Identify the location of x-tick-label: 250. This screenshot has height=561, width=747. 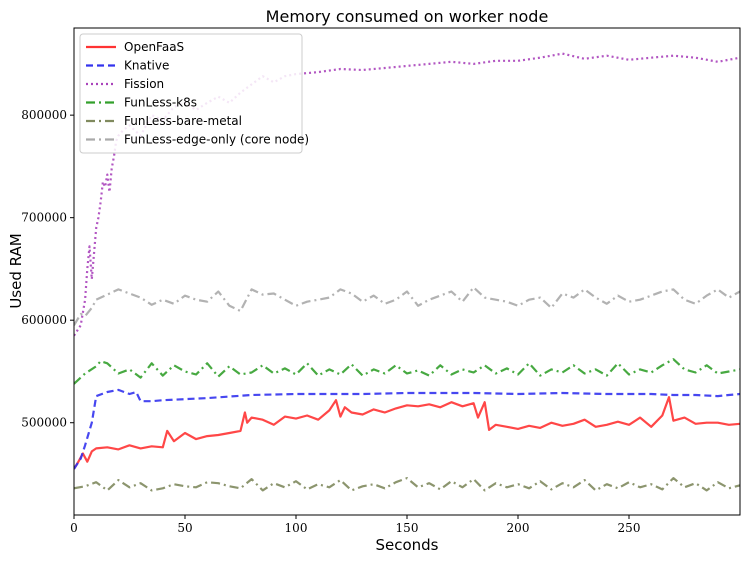
(629, 528).